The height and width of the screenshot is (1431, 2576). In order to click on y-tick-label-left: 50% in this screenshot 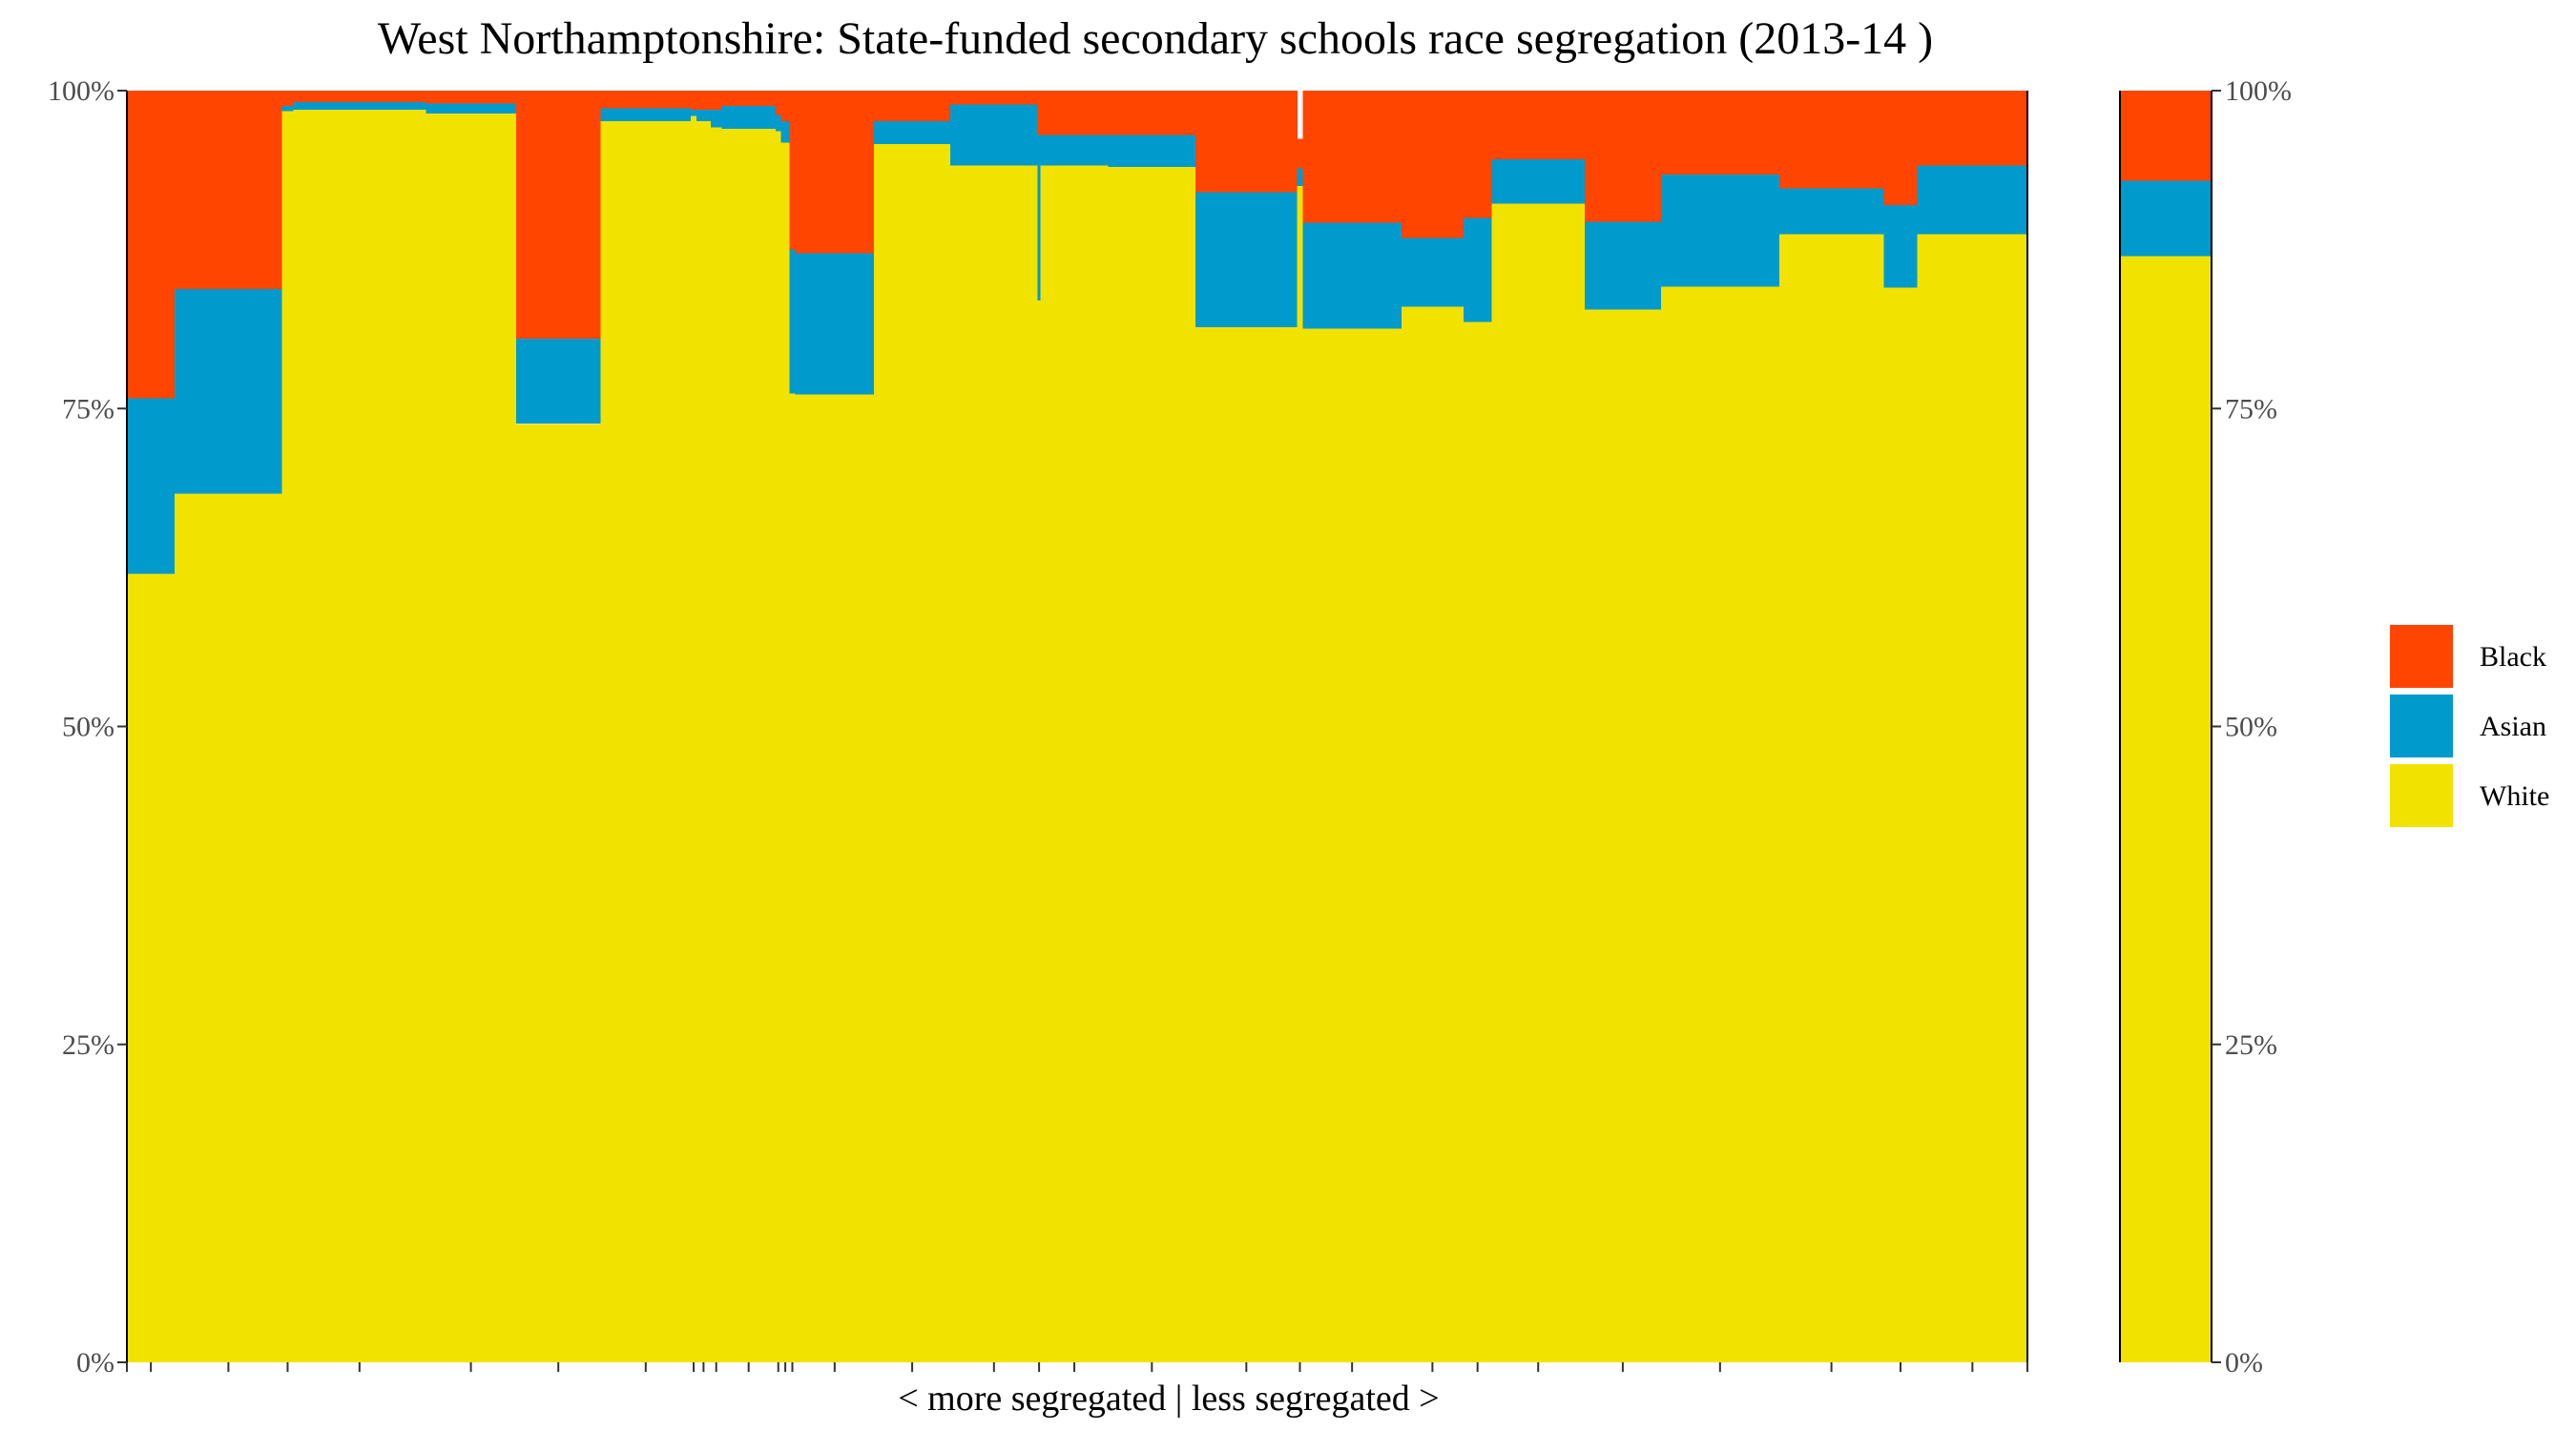, I will do `click(88, 727)`.